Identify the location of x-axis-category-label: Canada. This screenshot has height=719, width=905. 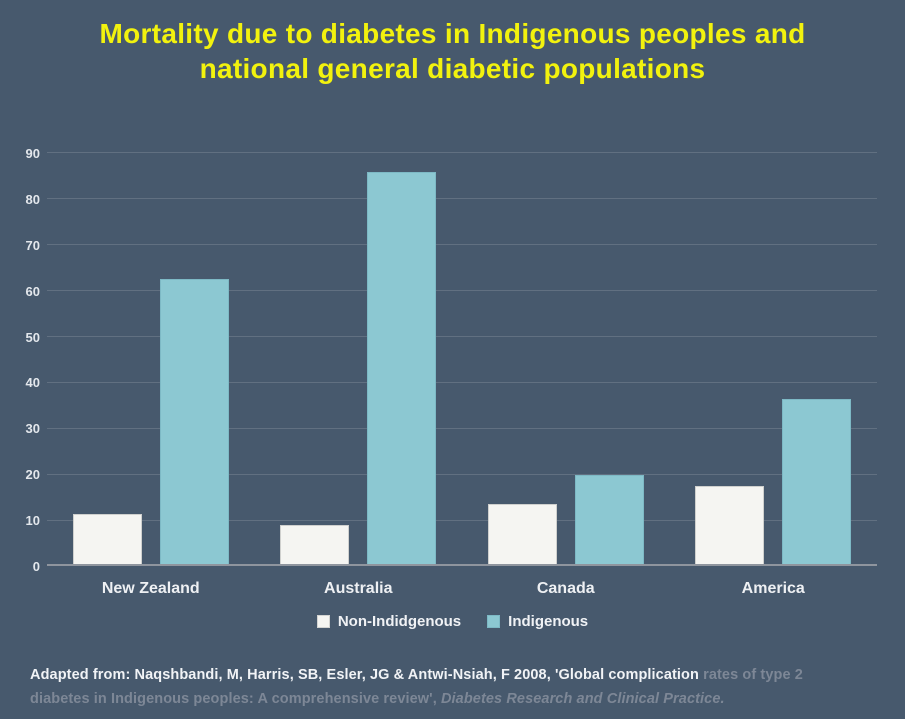
(565, 588).